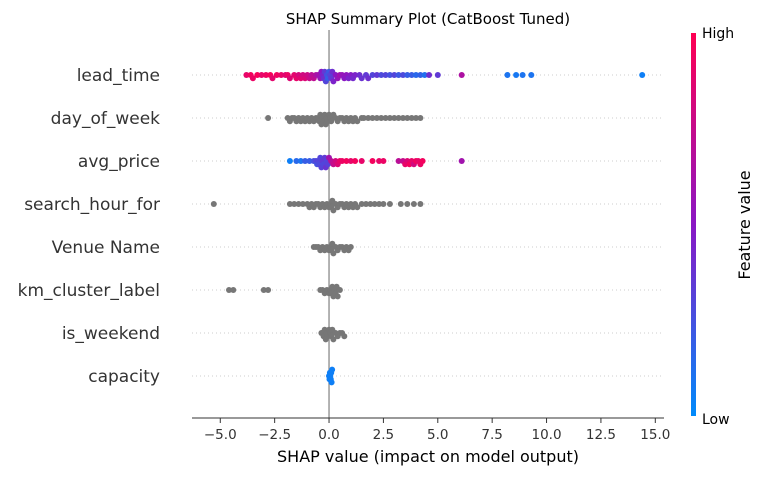 The image size is (764, 480). What do you see at coordinates (491, 435) in the screenshot?
I see `x-tick-label: 7.5` at bounding box center [491, 435].